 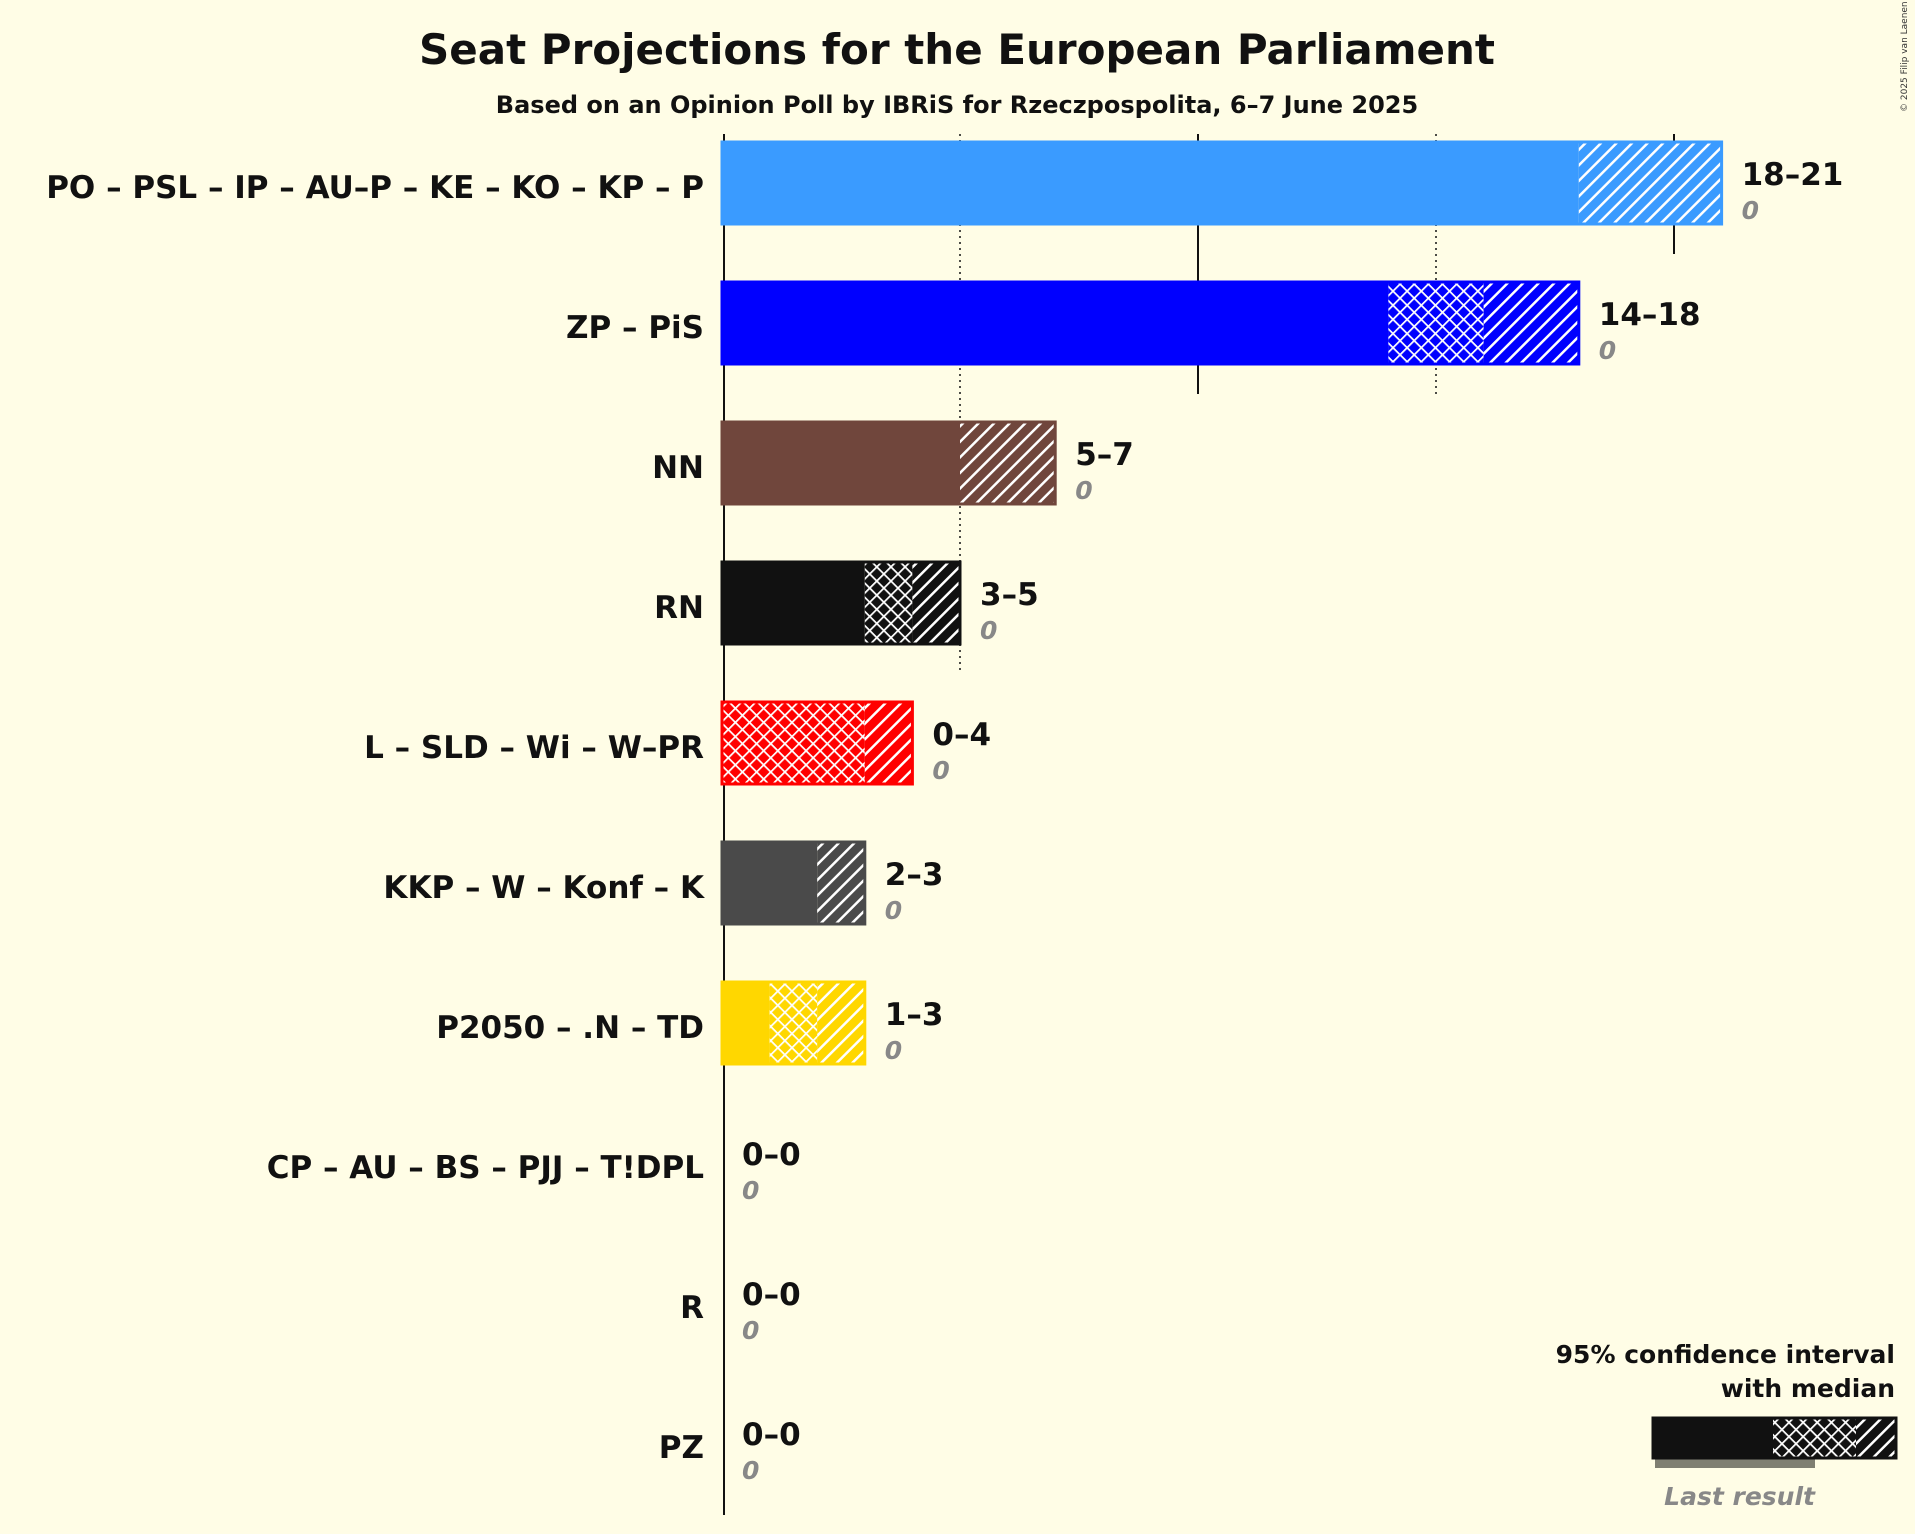 I want to click on party-row: R 0–0 0, so click(x=740, y=1311).